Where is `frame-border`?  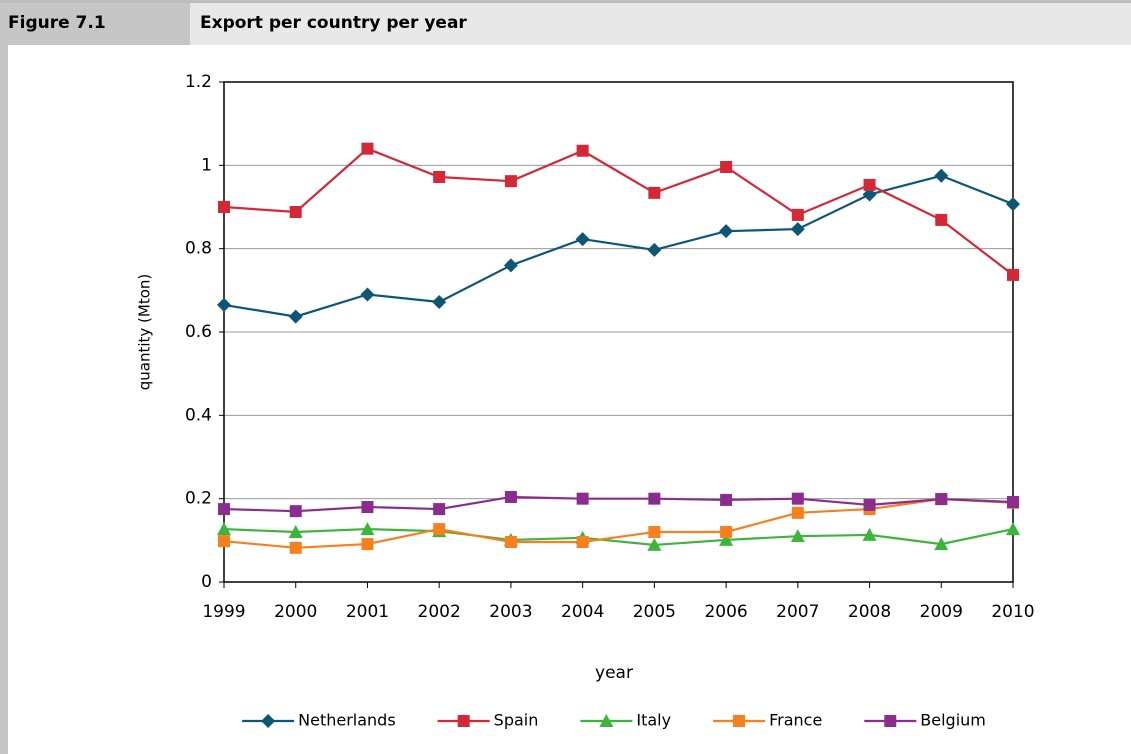 frame-border is located at coordinates (4, 399).